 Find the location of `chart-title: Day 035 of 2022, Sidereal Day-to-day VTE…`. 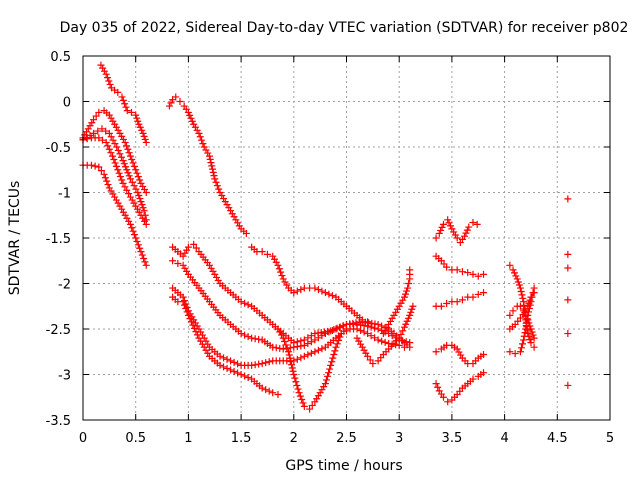

chart-title: Day 035 of 2022, Sidereal Day-to-day VTE… is located at coordinates (344, 28).